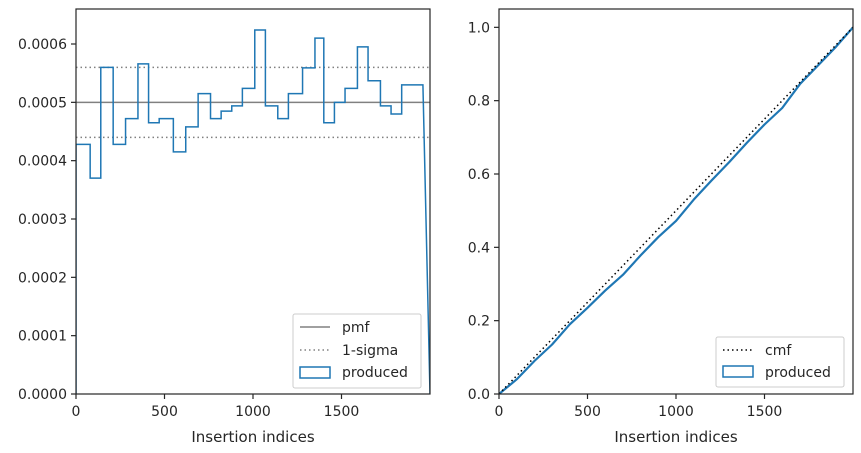 Image resolution: width=861 pixels, height=453 pixels. Describe the element at coordinates (42, 395) in the screenshot. I see `histogram-y-tick-label: 0.0000` at that location.